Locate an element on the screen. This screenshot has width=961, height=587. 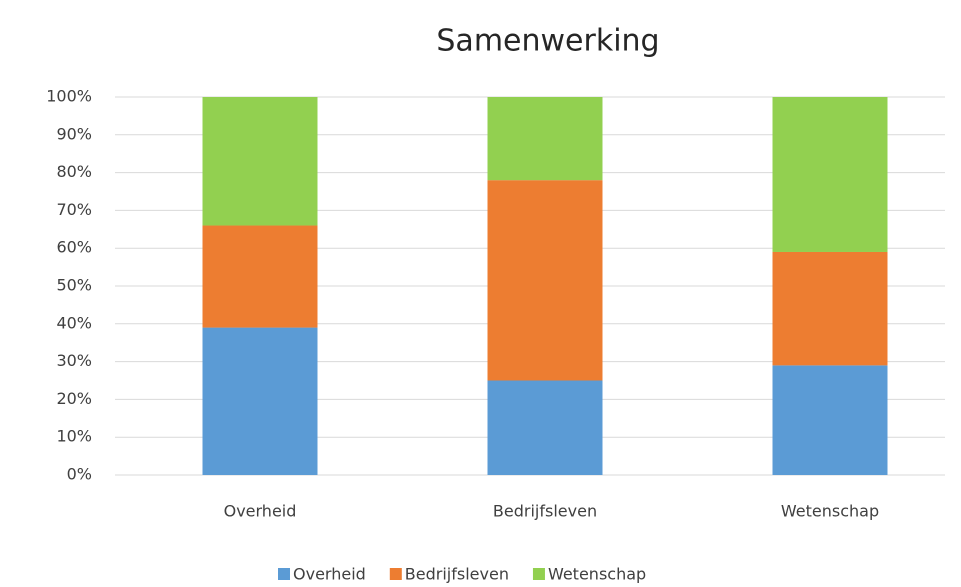
y-tick-label: 100% is located at coordinates (69, 96).